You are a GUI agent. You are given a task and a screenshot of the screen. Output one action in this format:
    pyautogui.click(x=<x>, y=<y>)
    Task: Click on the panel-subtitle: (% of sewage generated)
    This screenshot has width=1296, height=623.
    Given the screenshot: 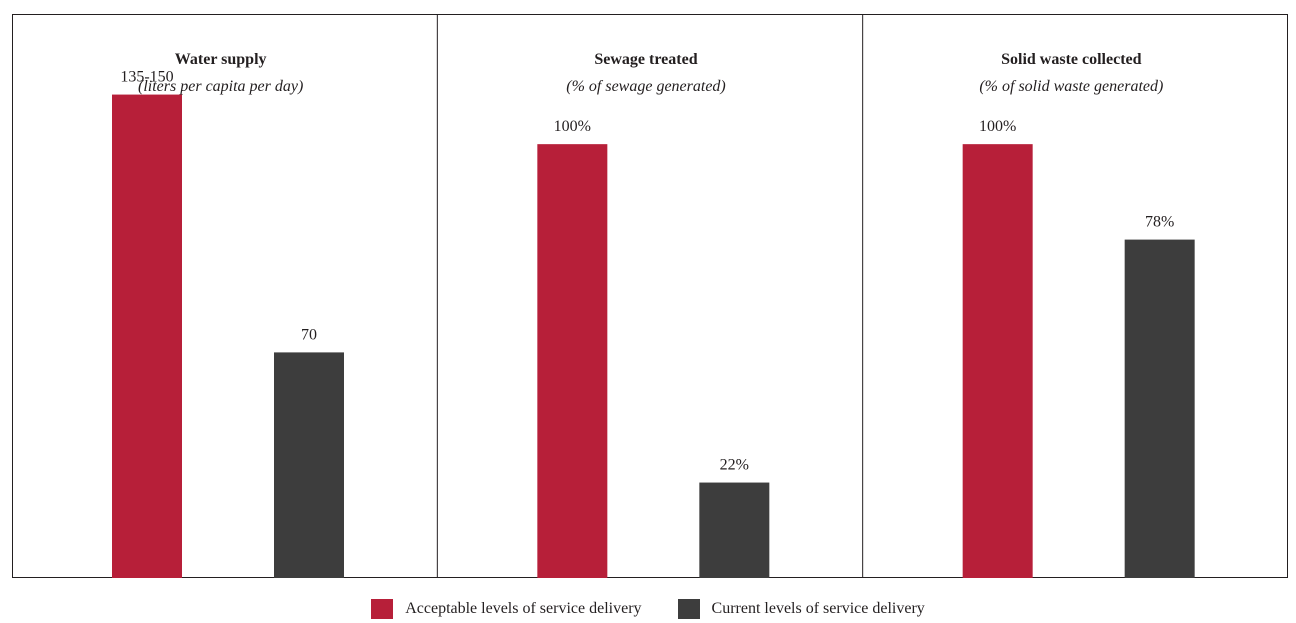 What is the action you would take?
    pyautogui.click(x=646, y=86)
    